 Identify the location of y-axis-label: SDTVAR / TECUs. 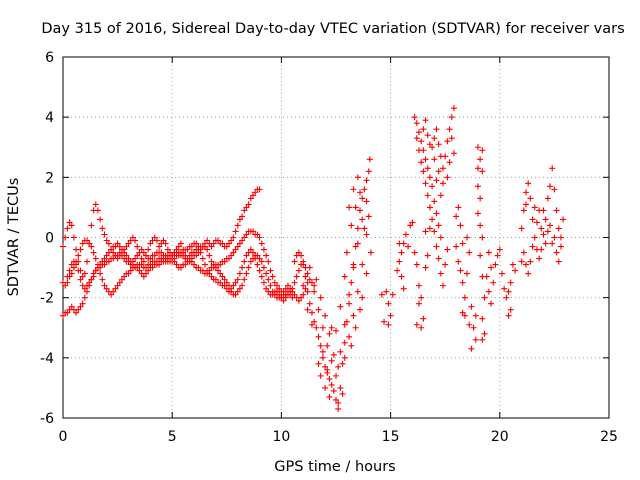
(14, 237).